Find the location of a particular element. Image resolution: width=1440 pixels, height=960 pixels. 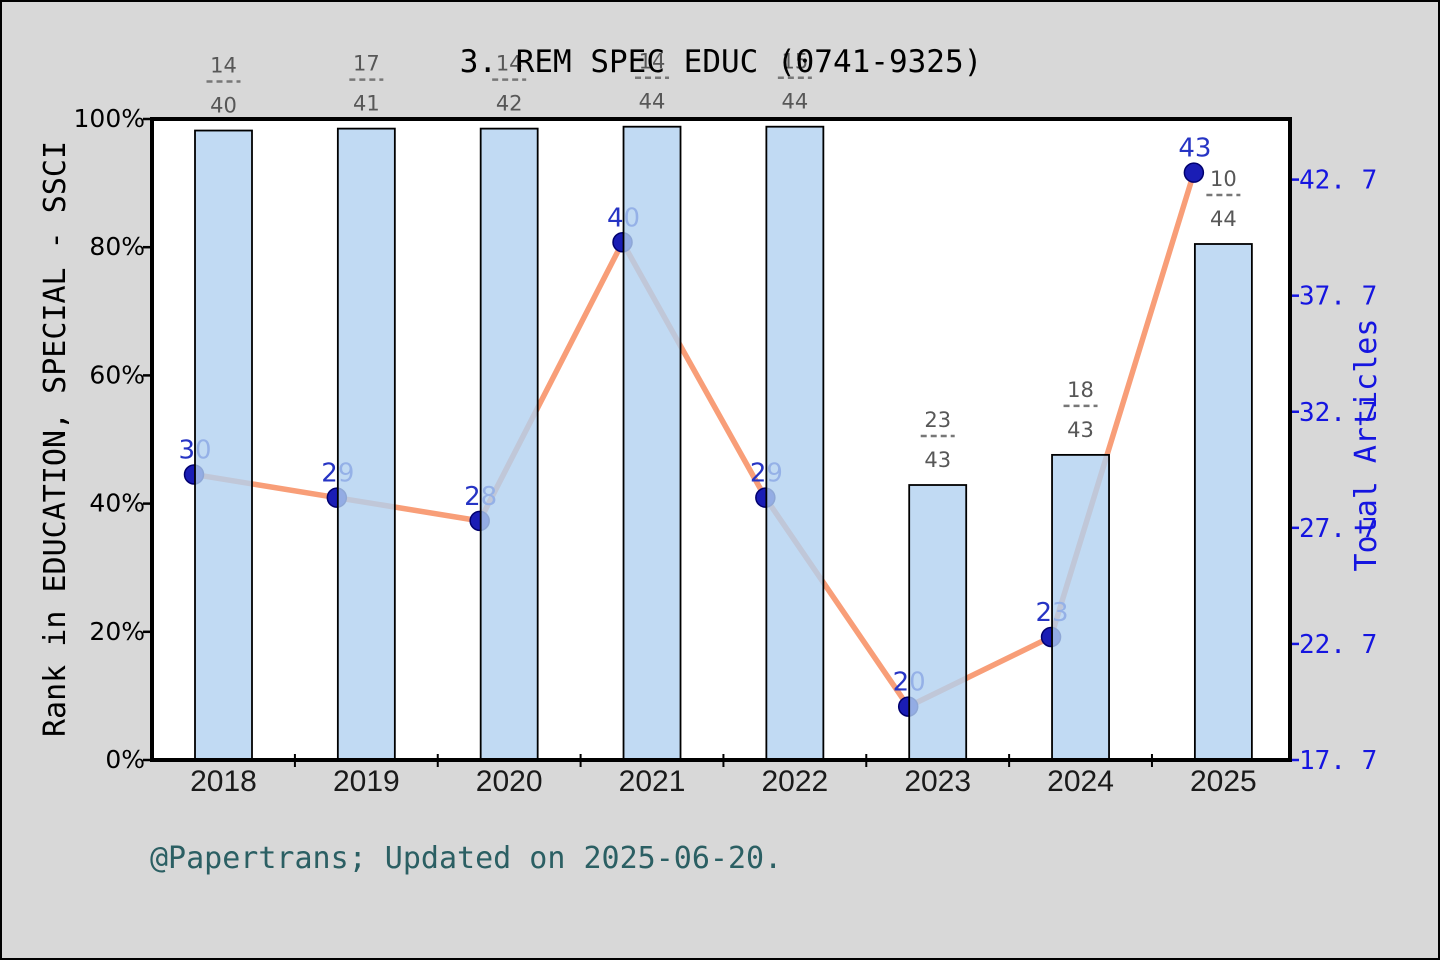

bar-2025 is located at coordinates (1223, 502).